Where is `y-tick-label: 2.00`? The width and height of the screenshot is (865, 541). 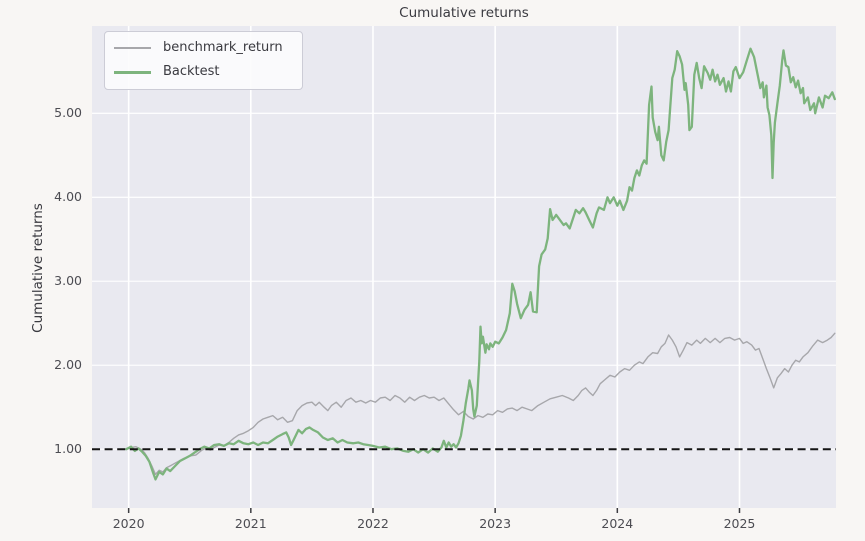
y-tick-label: 2.00 is located at coordinates (68, 365).